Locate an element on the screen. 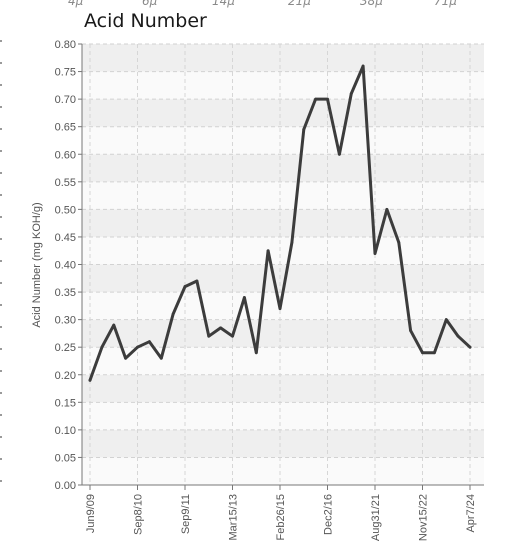 This screenshot has height=545, width=508. x-tick-label: Apr7/24 is located at coordinates (471, 513).